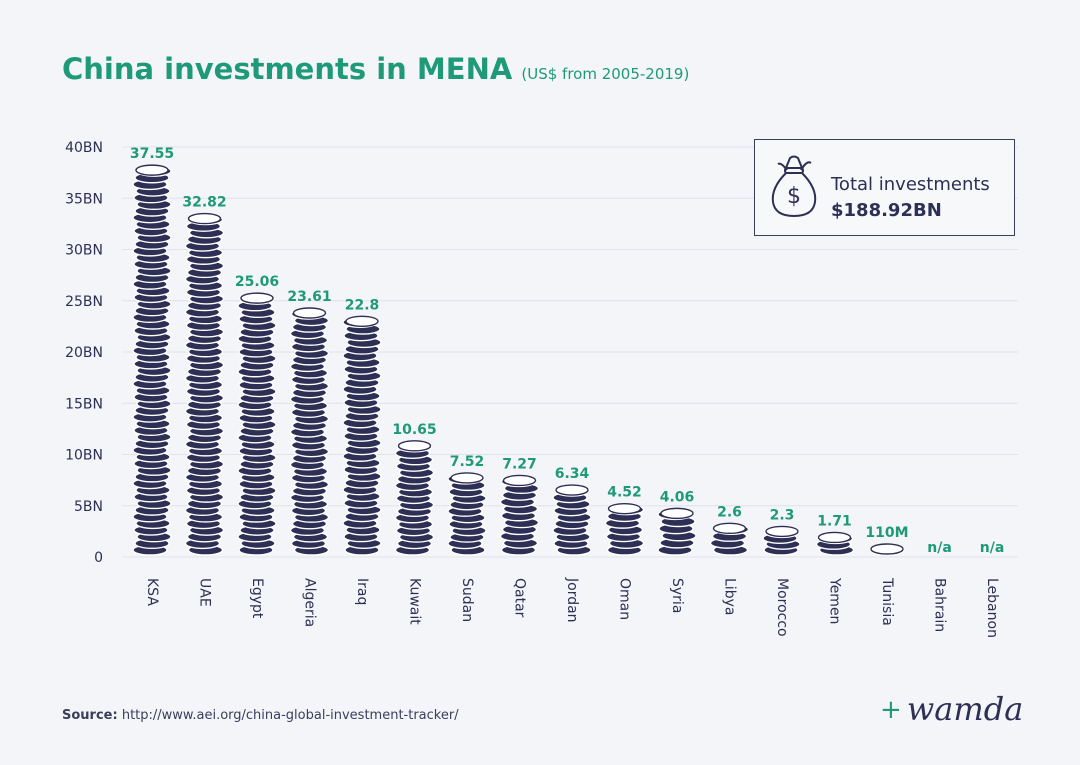 The image size is (1080, 765). What do you see at coordinates (520, 598) in the screenshot?
I see `x-tick-label: Qatar` at bounding box center [520, 598].